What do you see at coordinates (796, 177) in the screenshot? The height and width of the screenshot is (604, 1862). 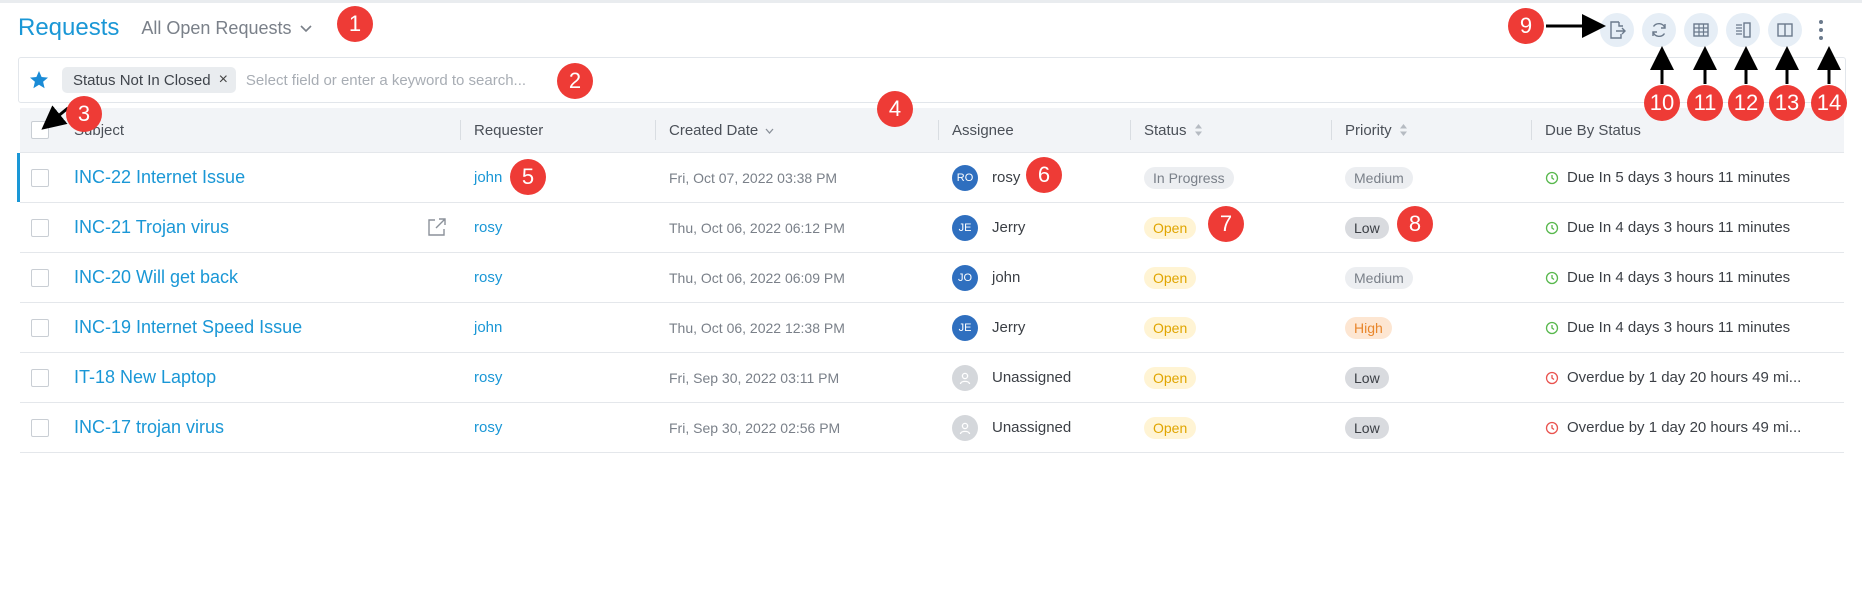 I see `created-date-cell: Fri, Oct 07, 2022 03:38 PM` at bounding box center [796, 177].